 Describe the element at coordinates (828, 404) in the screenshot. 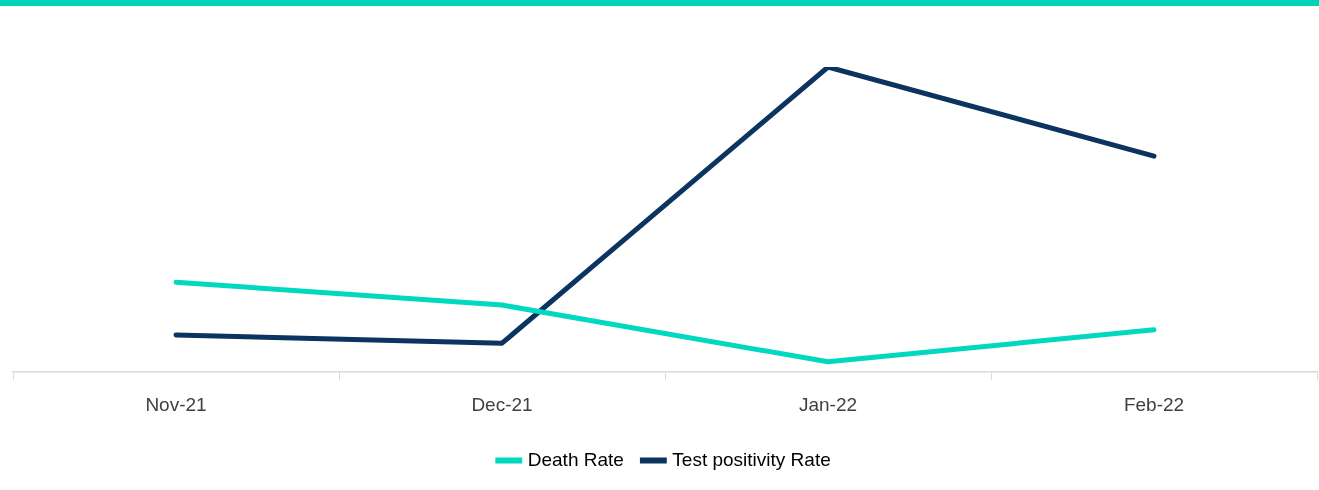

I see `x-tick-label: Jan-22` at that location.